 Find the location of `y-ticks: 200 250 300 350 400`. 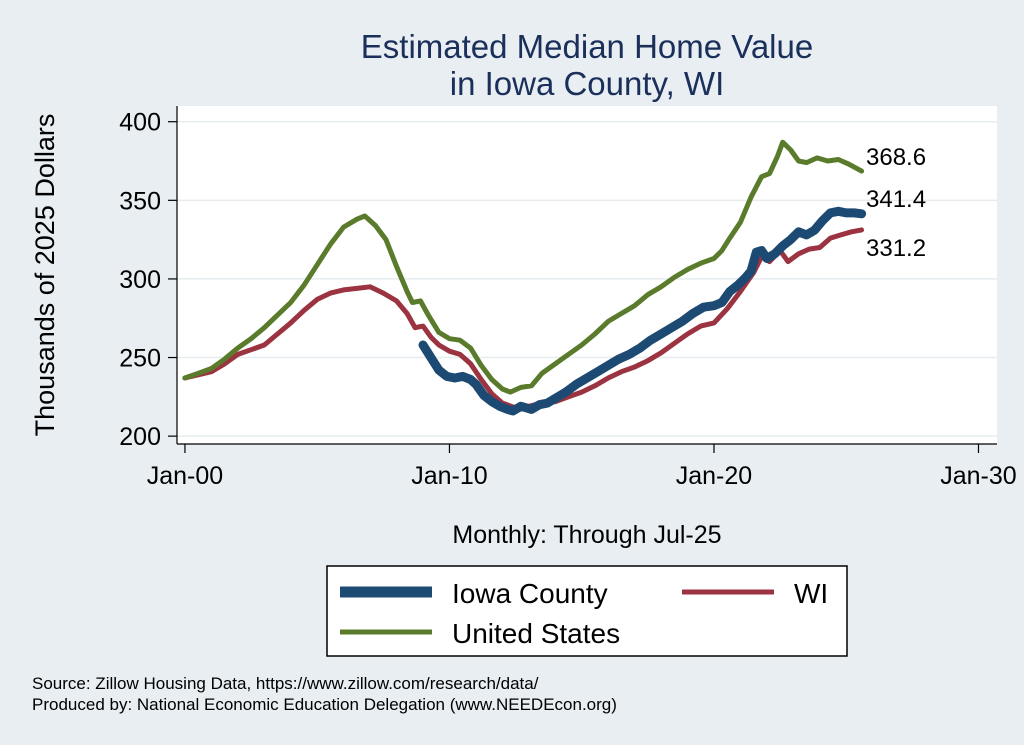

y-ticks: 200 250 300 350 400 is located at coordinates (148, 280).